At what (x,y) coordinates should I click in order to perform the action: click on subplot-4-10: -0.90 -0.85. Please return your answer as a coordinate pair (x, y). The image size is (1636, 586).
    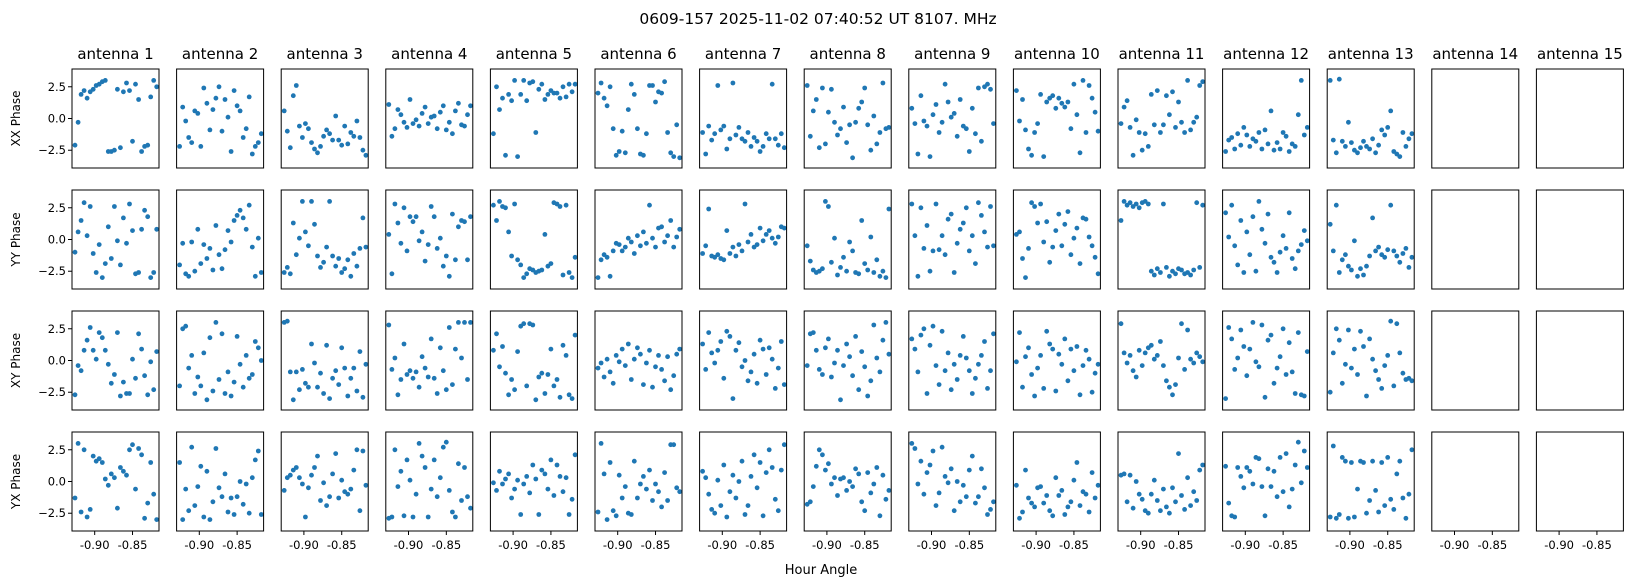
    Looking at the image, I should click on (1056, 491).